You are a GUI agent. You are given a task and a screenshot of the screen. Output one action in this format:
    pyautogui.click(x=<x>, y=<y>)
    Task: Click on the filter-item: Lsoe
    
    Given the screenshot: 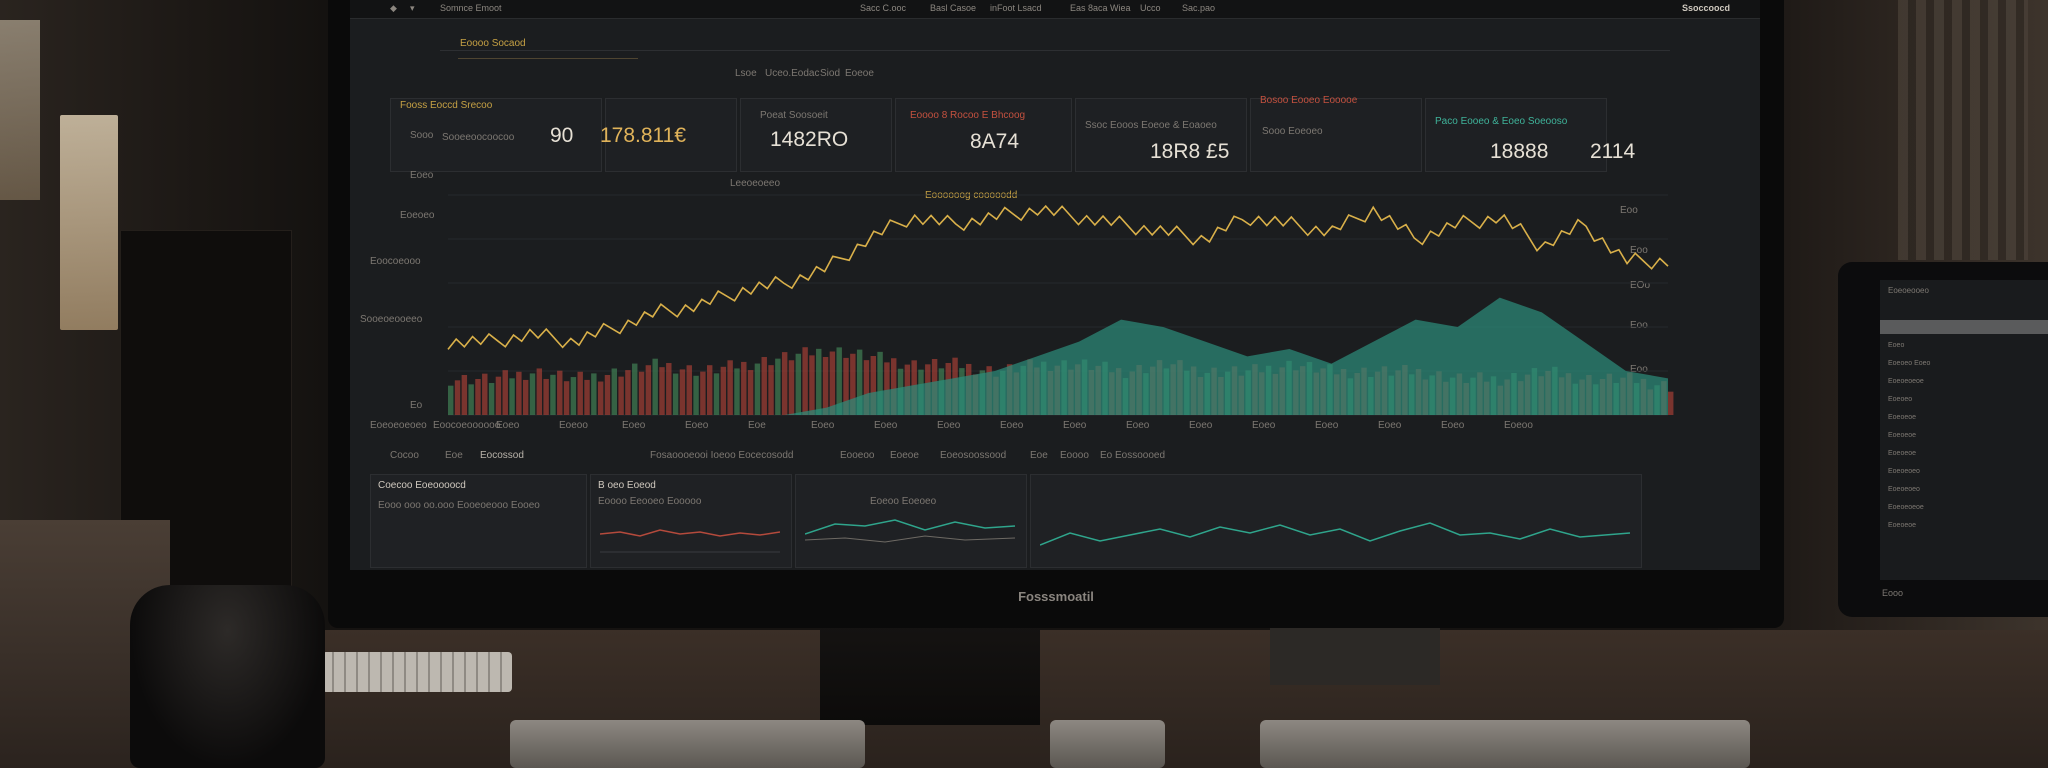 What is the action you would take?
    pyautogui.click(x=746, y=73)
    